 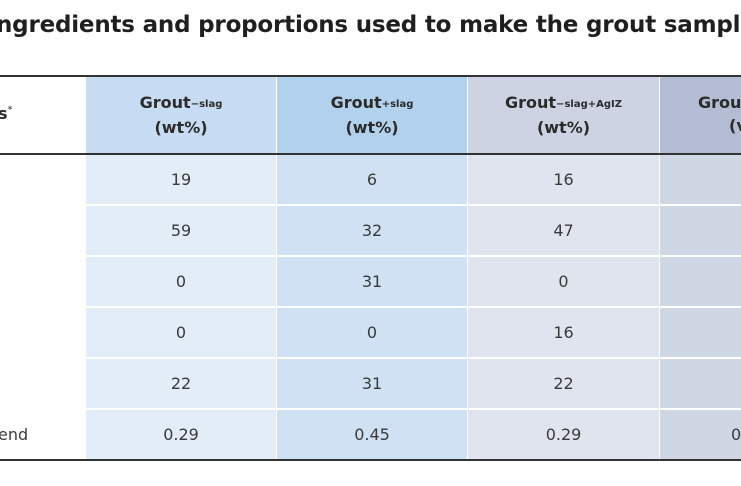 I want to click on table-header-rule, so click(x=370, y=154).